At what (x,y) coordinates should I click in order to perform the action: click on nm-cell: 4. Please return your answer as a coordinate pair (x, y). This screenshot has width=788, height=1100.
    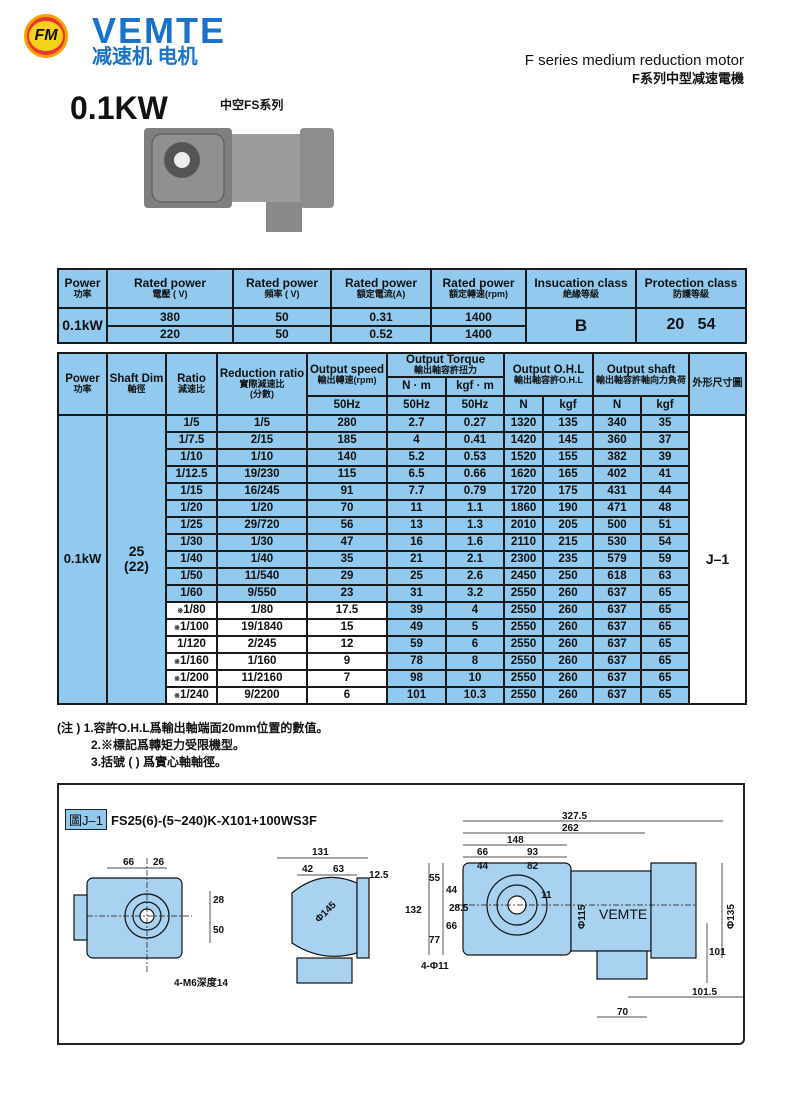
    Looking at the image, I should click on (416, 440).